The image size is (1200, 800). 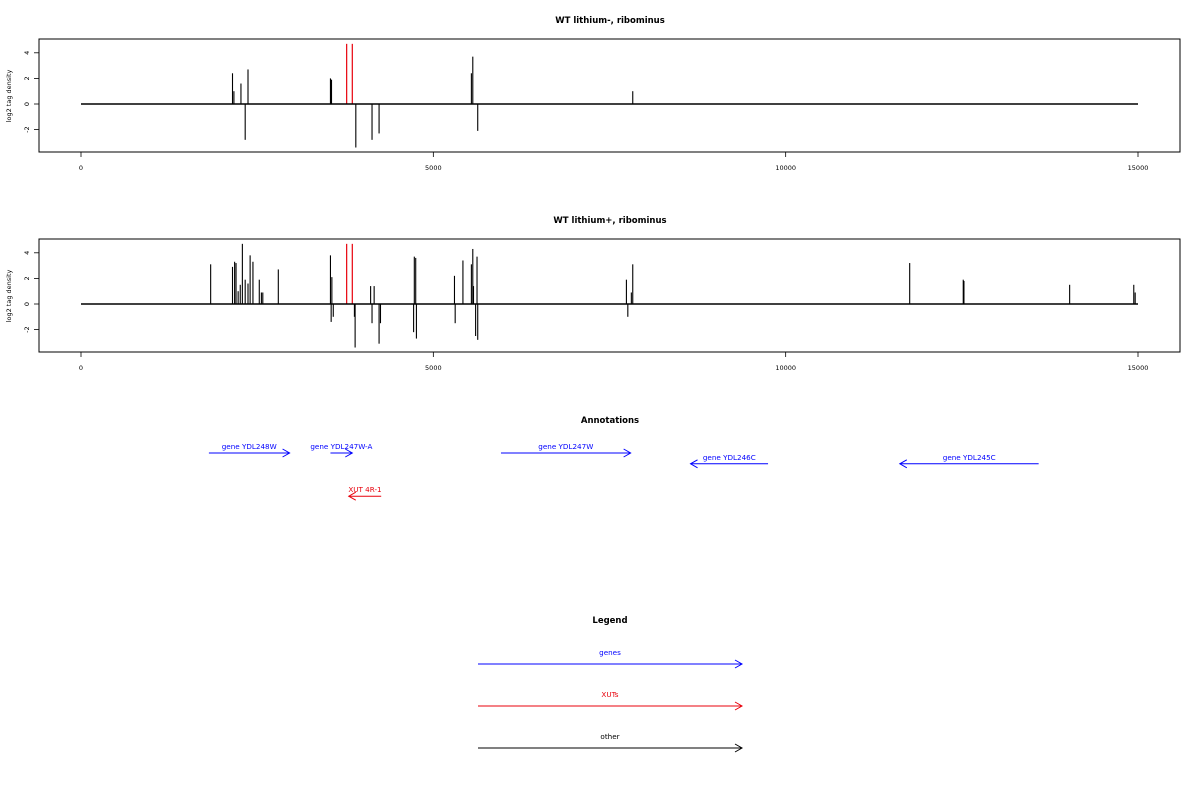 I want to click on annotation-feature: gene YDL246C, so click(x=729, y=461).